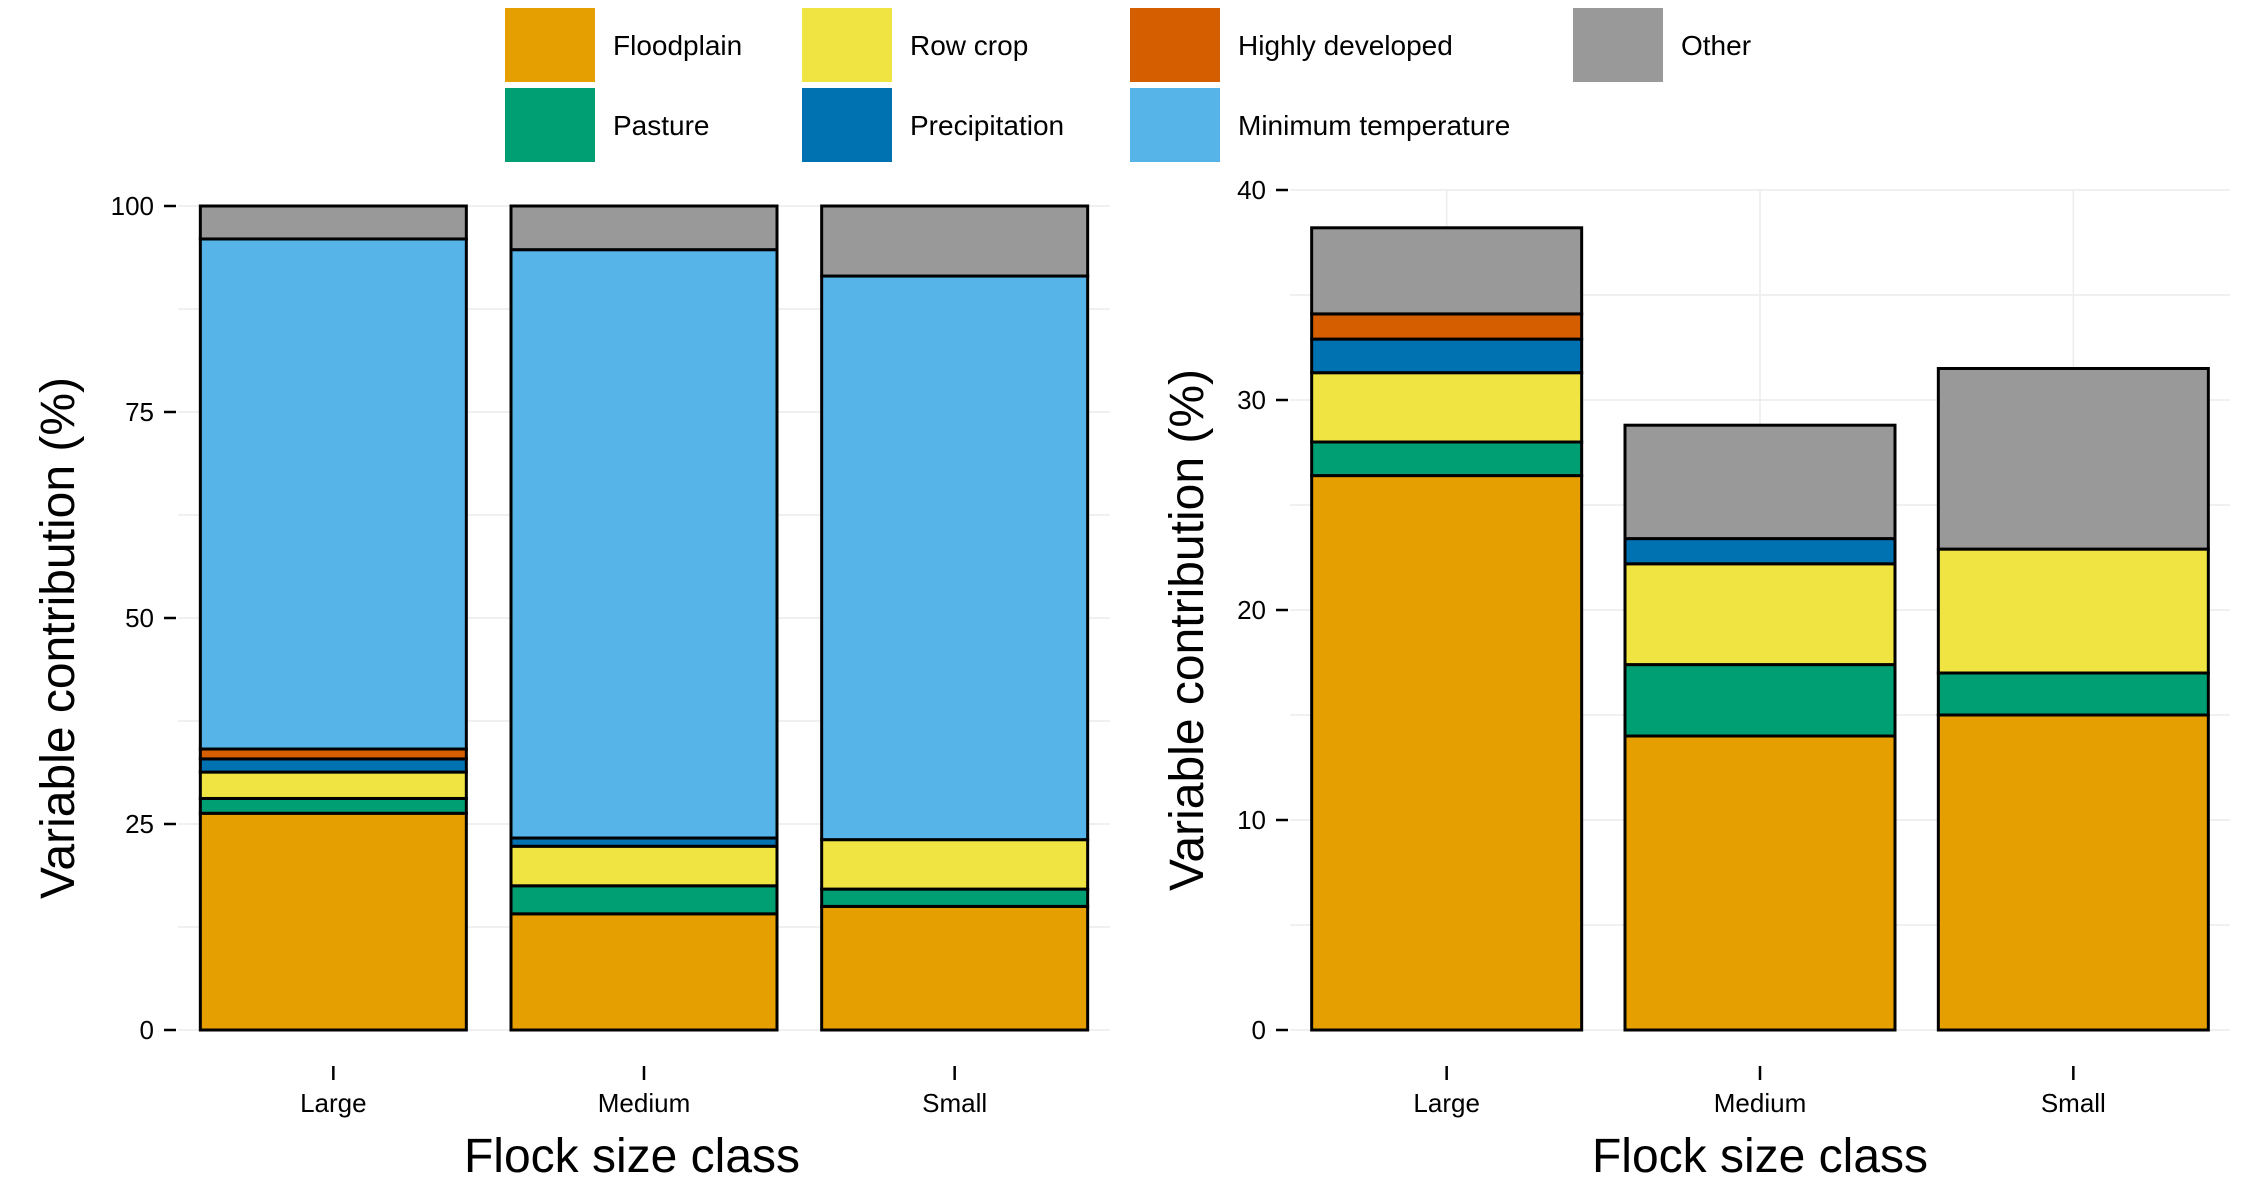 This screenshot has height=1200, width=2250. Describe the element at coordinates (607, 125) in the screenshot. I see `legend-item-pasture: Pasture` at that location.